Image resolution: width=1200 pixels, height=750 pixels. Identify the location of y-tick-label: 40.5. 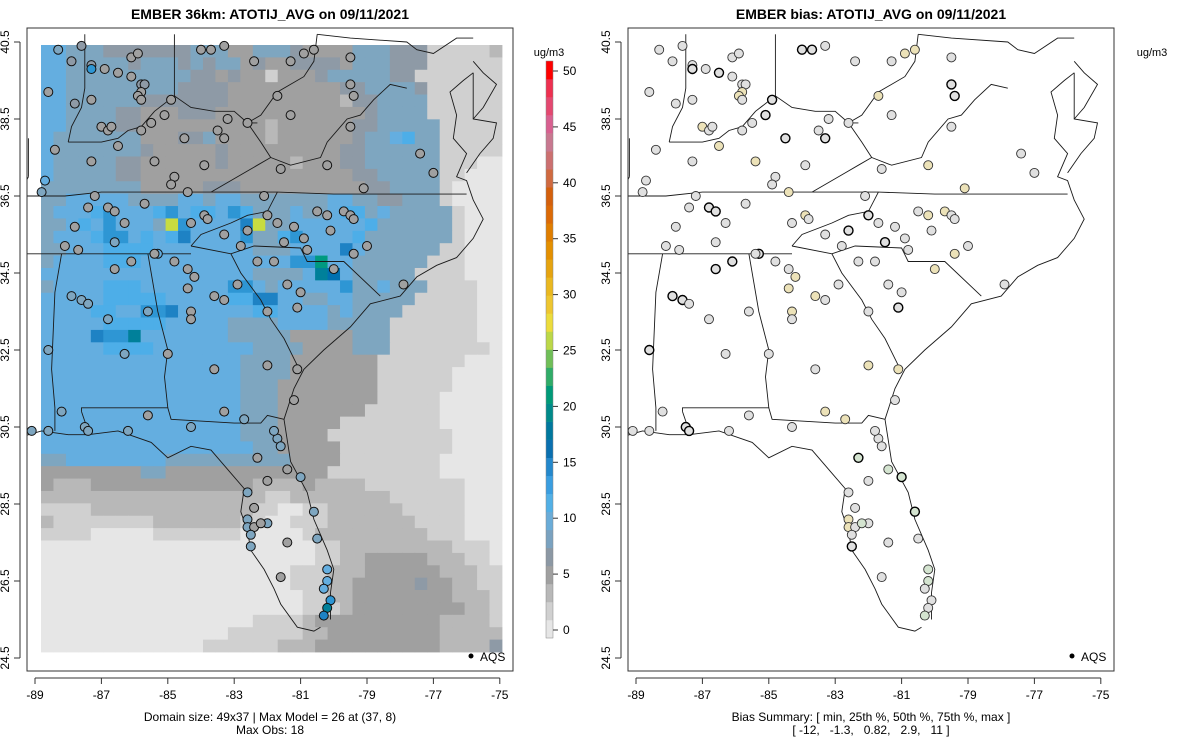
(6, 42).